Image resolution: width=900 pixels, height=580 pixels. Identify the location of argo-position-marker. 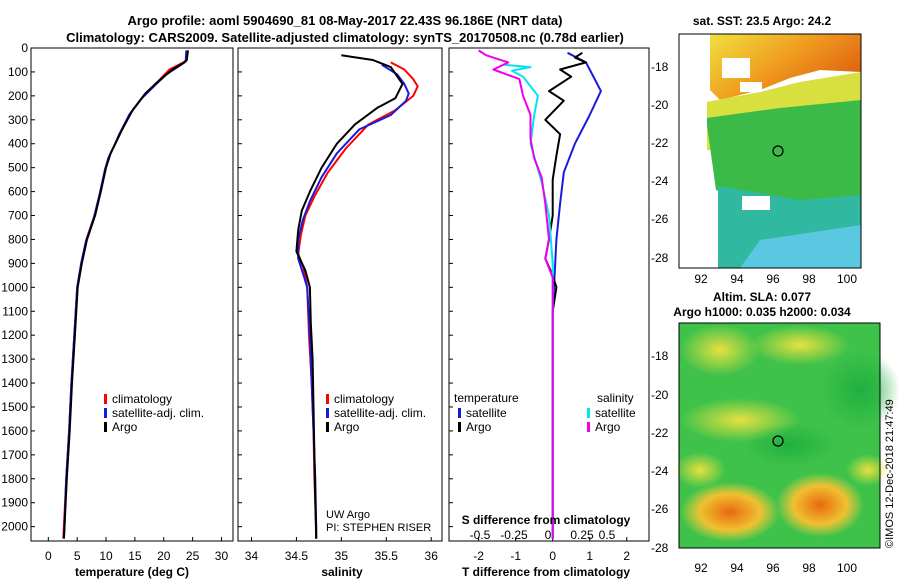
(778, 151).